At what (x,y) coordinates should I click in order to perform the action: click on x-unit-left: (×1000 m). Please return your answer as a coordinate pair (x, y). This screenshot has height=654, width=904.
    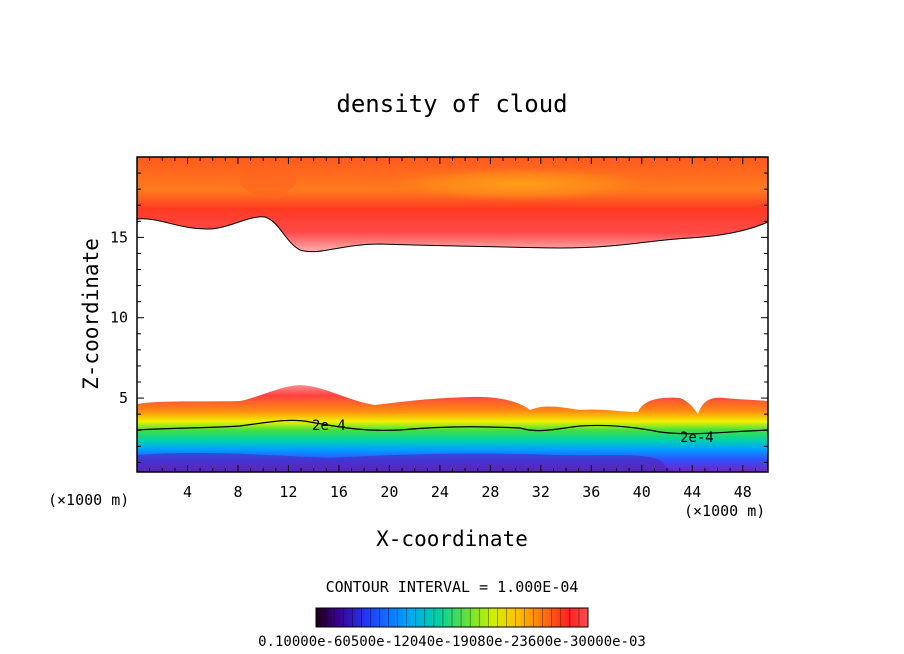
    Looking at the image, I should click on (88, 500).